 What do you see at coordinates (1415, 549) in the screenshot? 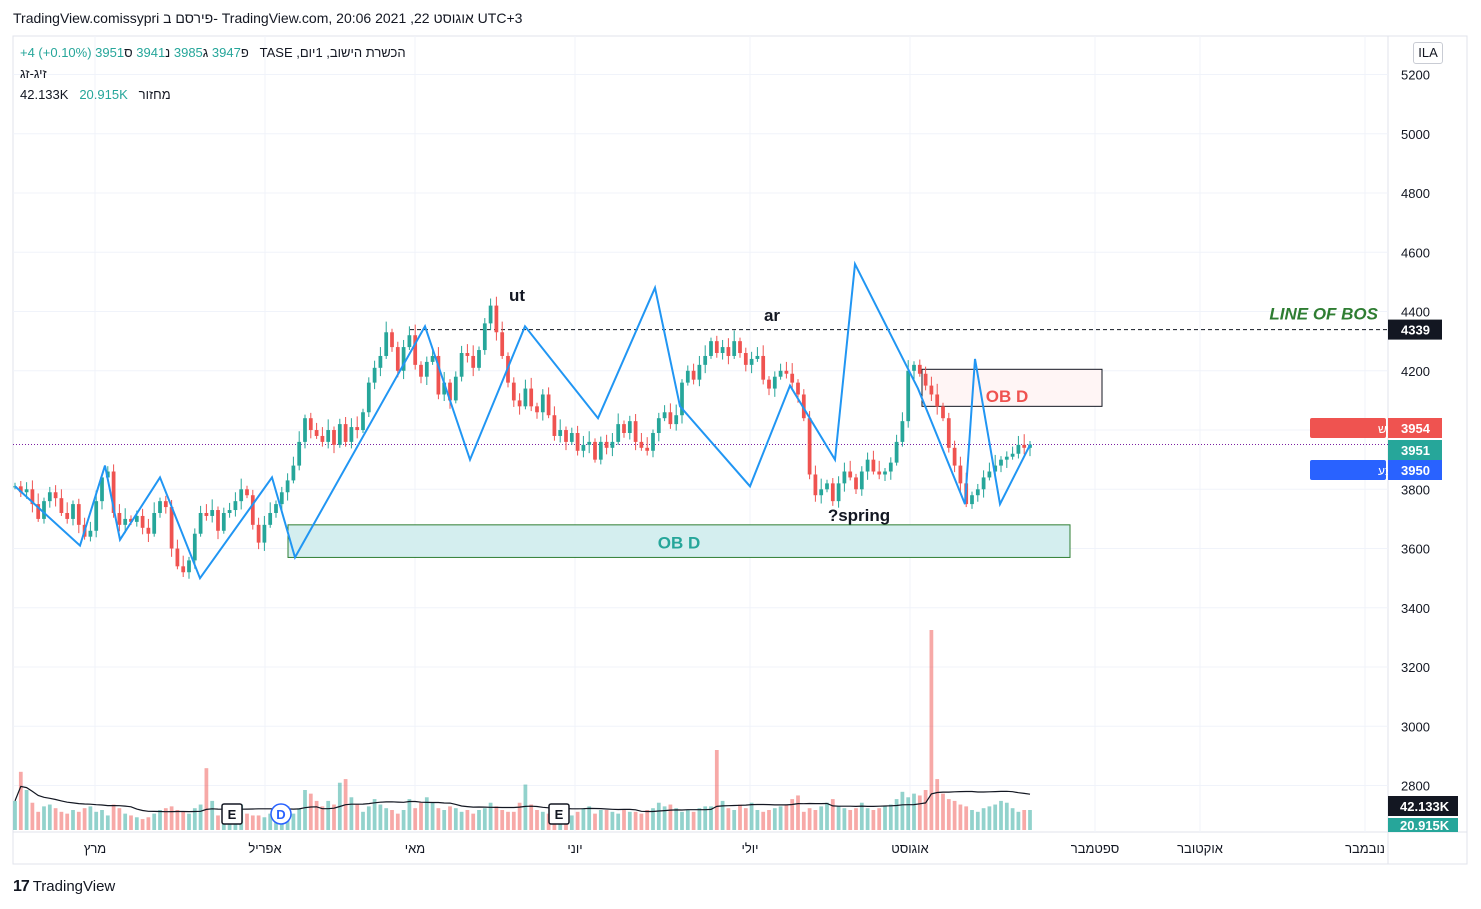
I see `price-tick-label: 3600` at bounding box center [1415, 549].